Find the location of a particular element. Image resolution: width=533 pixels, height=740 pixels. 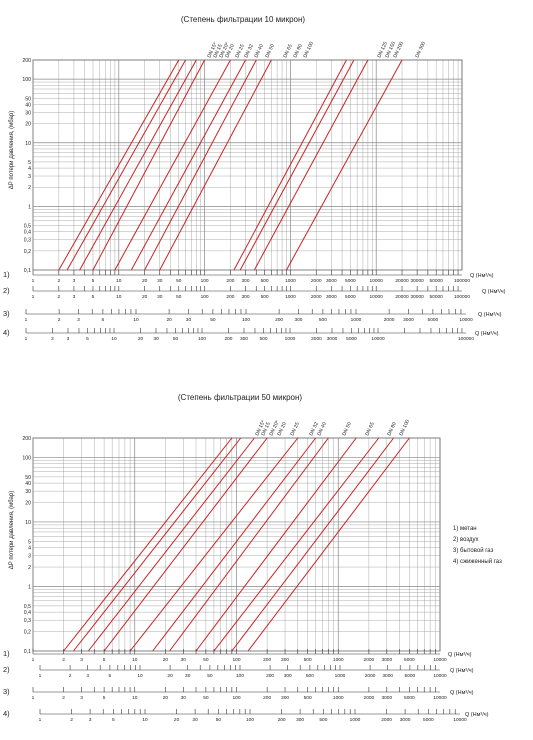

y-tick-label: 200 is located at coordinates (26, 61).